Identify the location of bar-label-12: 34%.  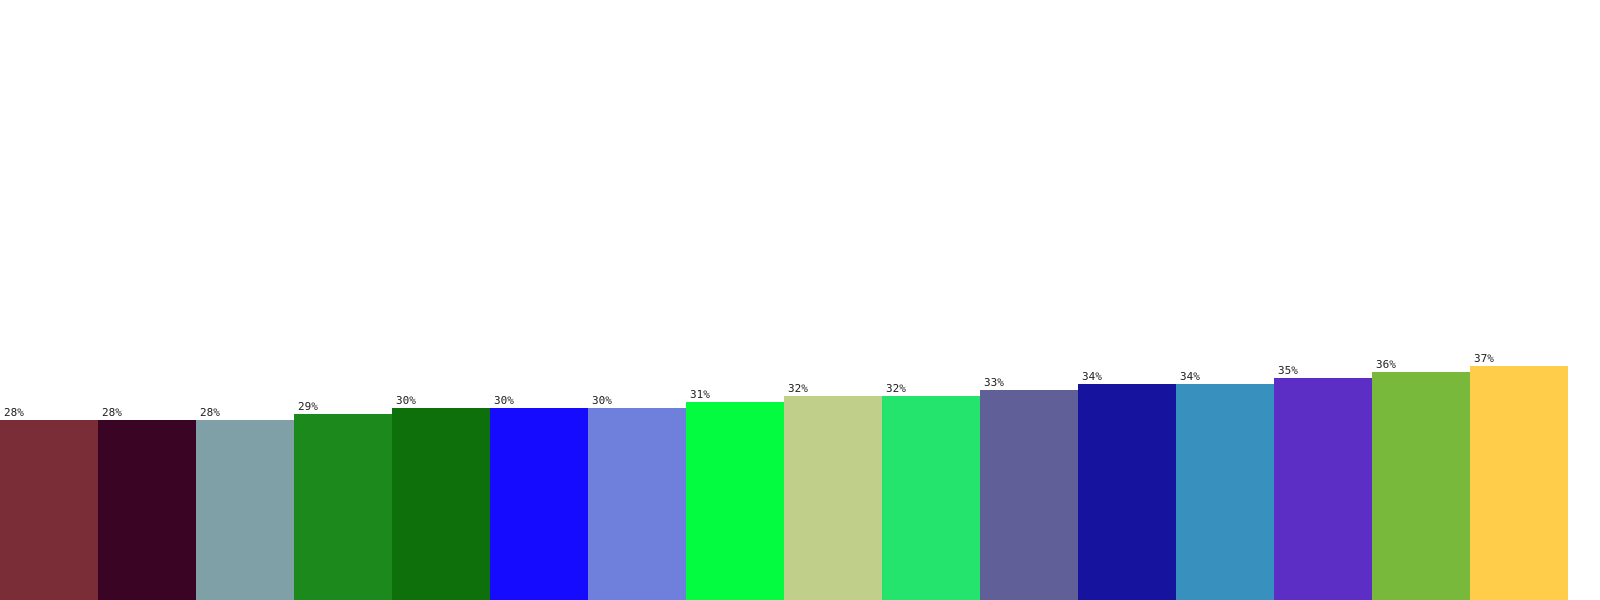
(1190, 376).